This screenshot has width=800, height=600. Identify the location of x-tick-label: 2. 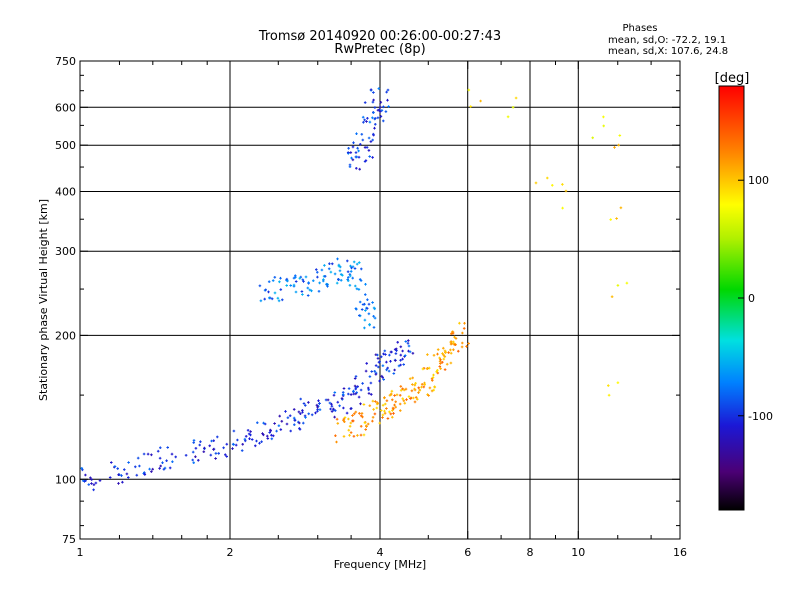
(230, 552).